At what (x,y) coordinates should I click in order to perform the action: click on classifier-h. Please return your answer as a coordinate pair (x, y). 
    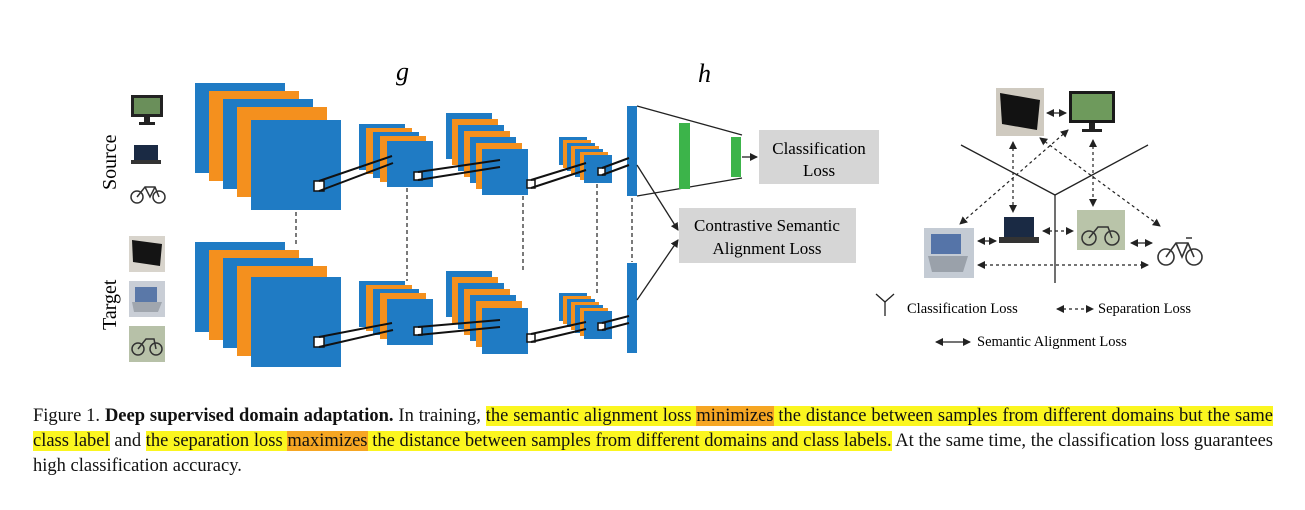
    Looking at the image, I should click on (689, 151).